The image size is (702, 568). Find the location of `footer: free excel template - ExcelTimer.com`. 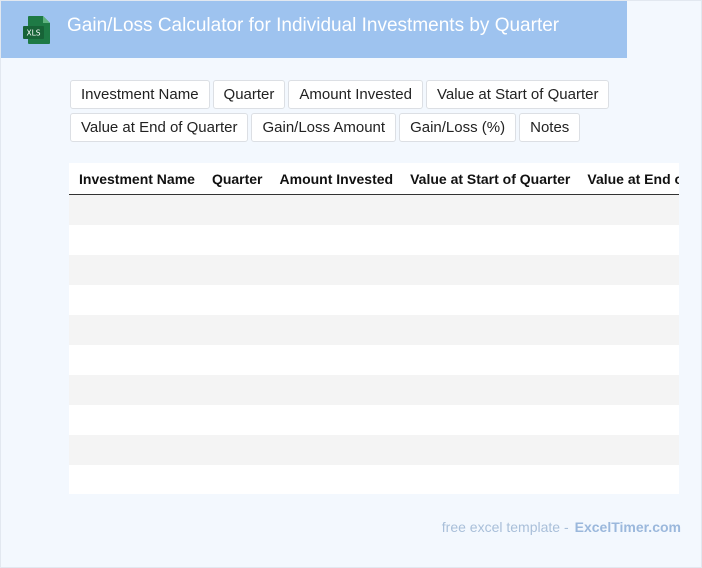

footer: free excel template - ExcelTimer.com is located at coordinates (561, 527).